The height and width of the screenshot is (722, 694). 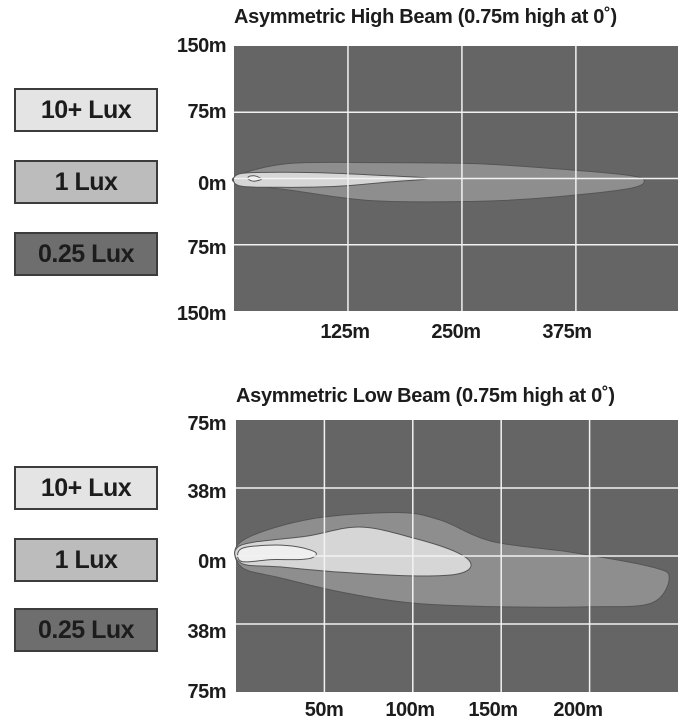 I want to click on x-tick-label: 375m, so click(x=567, y=332).